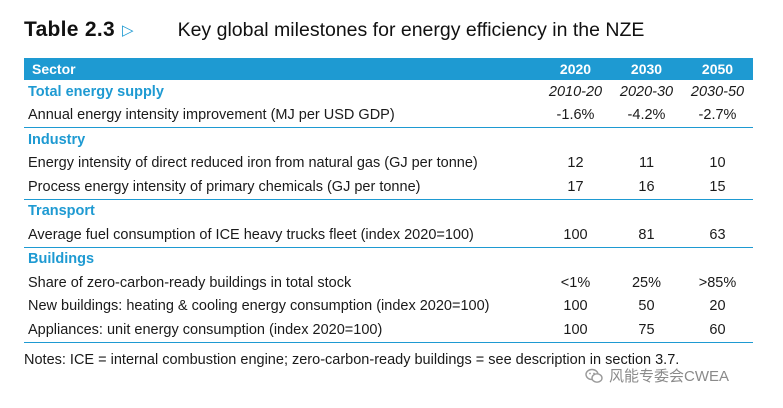  Describe the element at coordinates (96, 91) in the screenshot. I see `section-title: Total energy supply` at that location.